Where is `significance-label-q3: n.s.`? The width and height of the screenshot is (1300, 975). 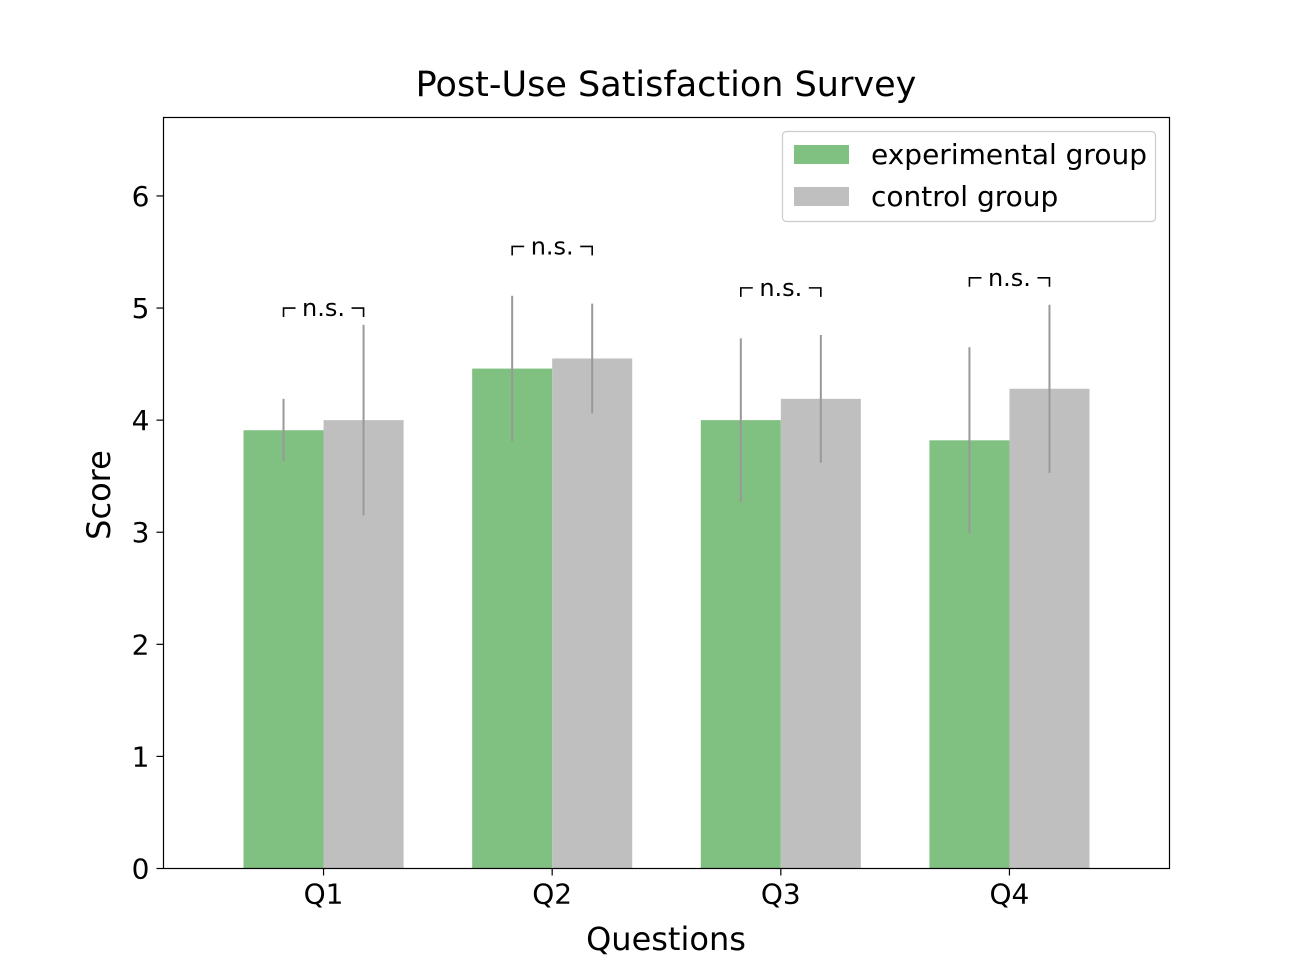
significance-label-q3: n.s. is located at coordinates (780, 288).